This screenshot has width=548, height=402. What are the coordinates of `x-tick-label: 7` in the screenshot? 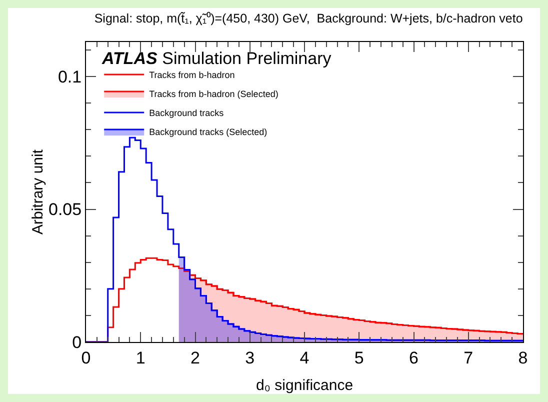 It's located at (469, 358).